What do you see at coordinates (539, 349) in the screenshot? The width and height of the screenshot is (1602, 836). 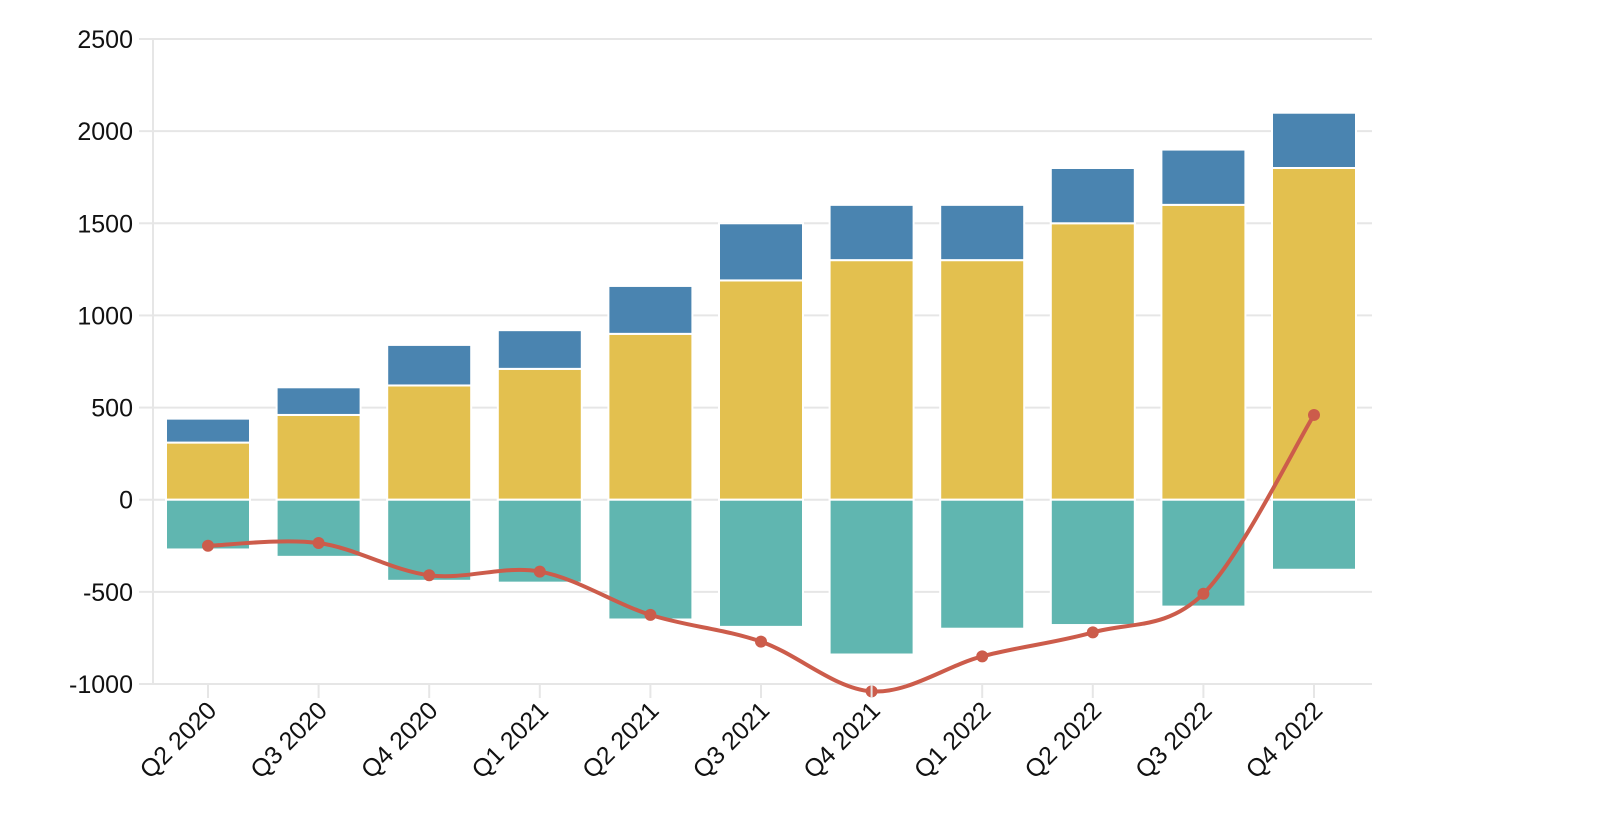 I see `bar-segment-q1-2021-s2` at bounding box center [539, 349].